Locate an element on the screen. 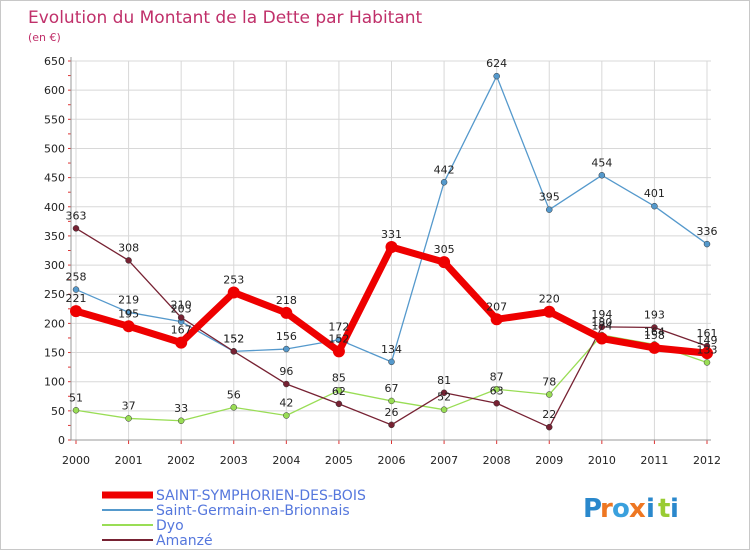  data-label: 134 is located at coordinates (391, 349).